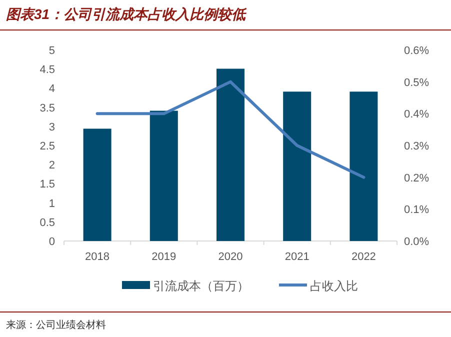 The height and width of the screenshot is (337, 451). Describe the element at coordinates (47, 222) in the screenshot. I see `y-tick-label: 0.5` at that location.